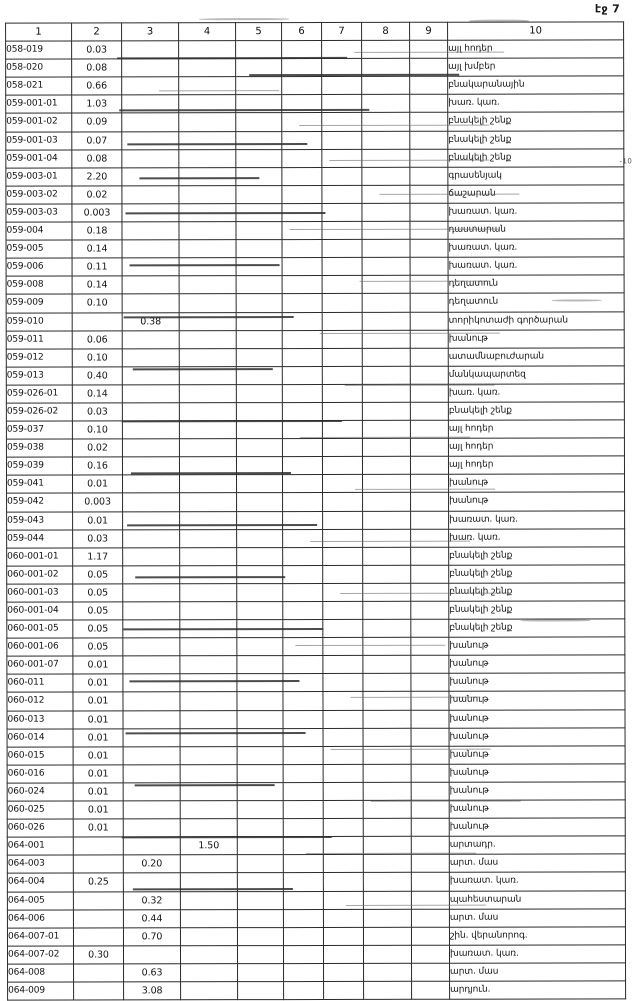 The image size is (635, 1001). I want to click on cell-col-2: 0.25, so click(98, 882).